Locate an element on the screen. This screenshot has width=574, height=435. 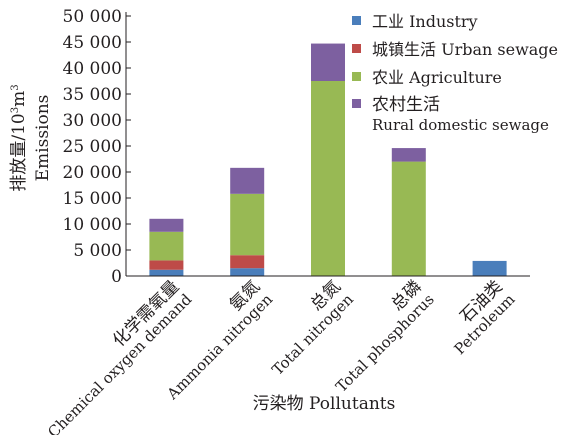
y-tick-label: 30 000 is located at coordinates (92, 121).